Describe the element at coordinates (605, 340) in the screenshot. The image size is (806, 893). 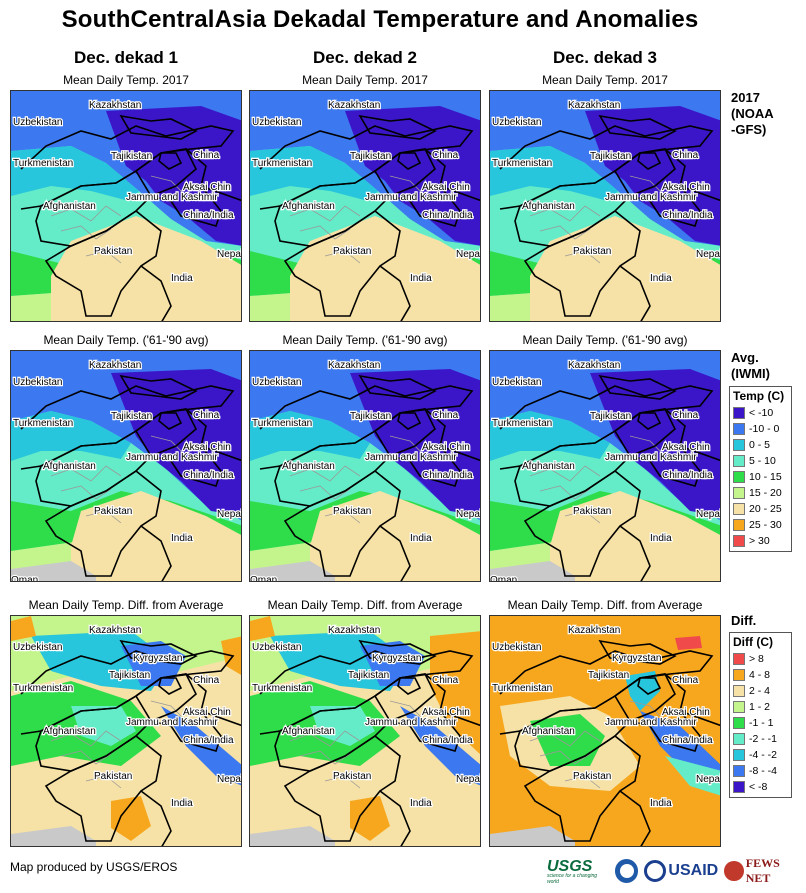
I see `row2-col3-subtitle: Mean Daily Temp. ('61-'90 avg)` at that location.